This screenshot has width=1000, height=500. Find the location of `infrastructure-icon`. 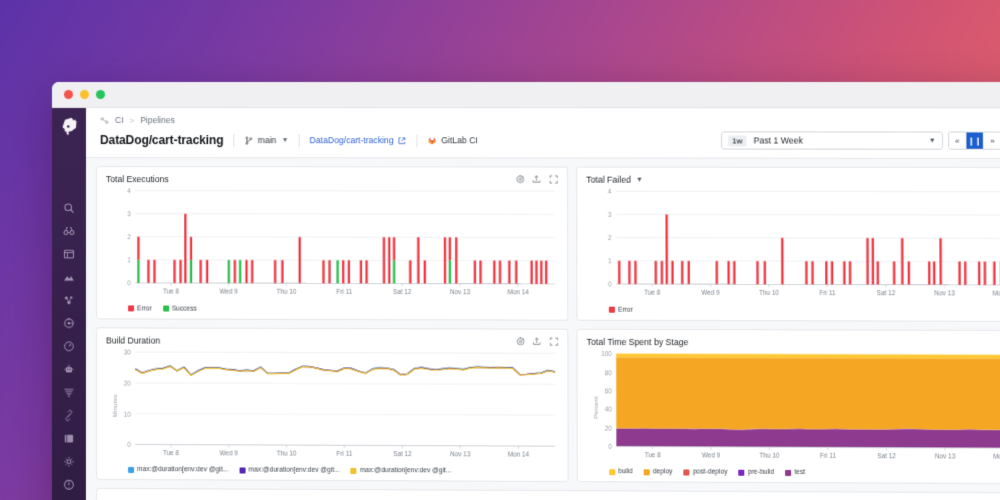

infrastructure-icon is located at coordinates (69, 277).